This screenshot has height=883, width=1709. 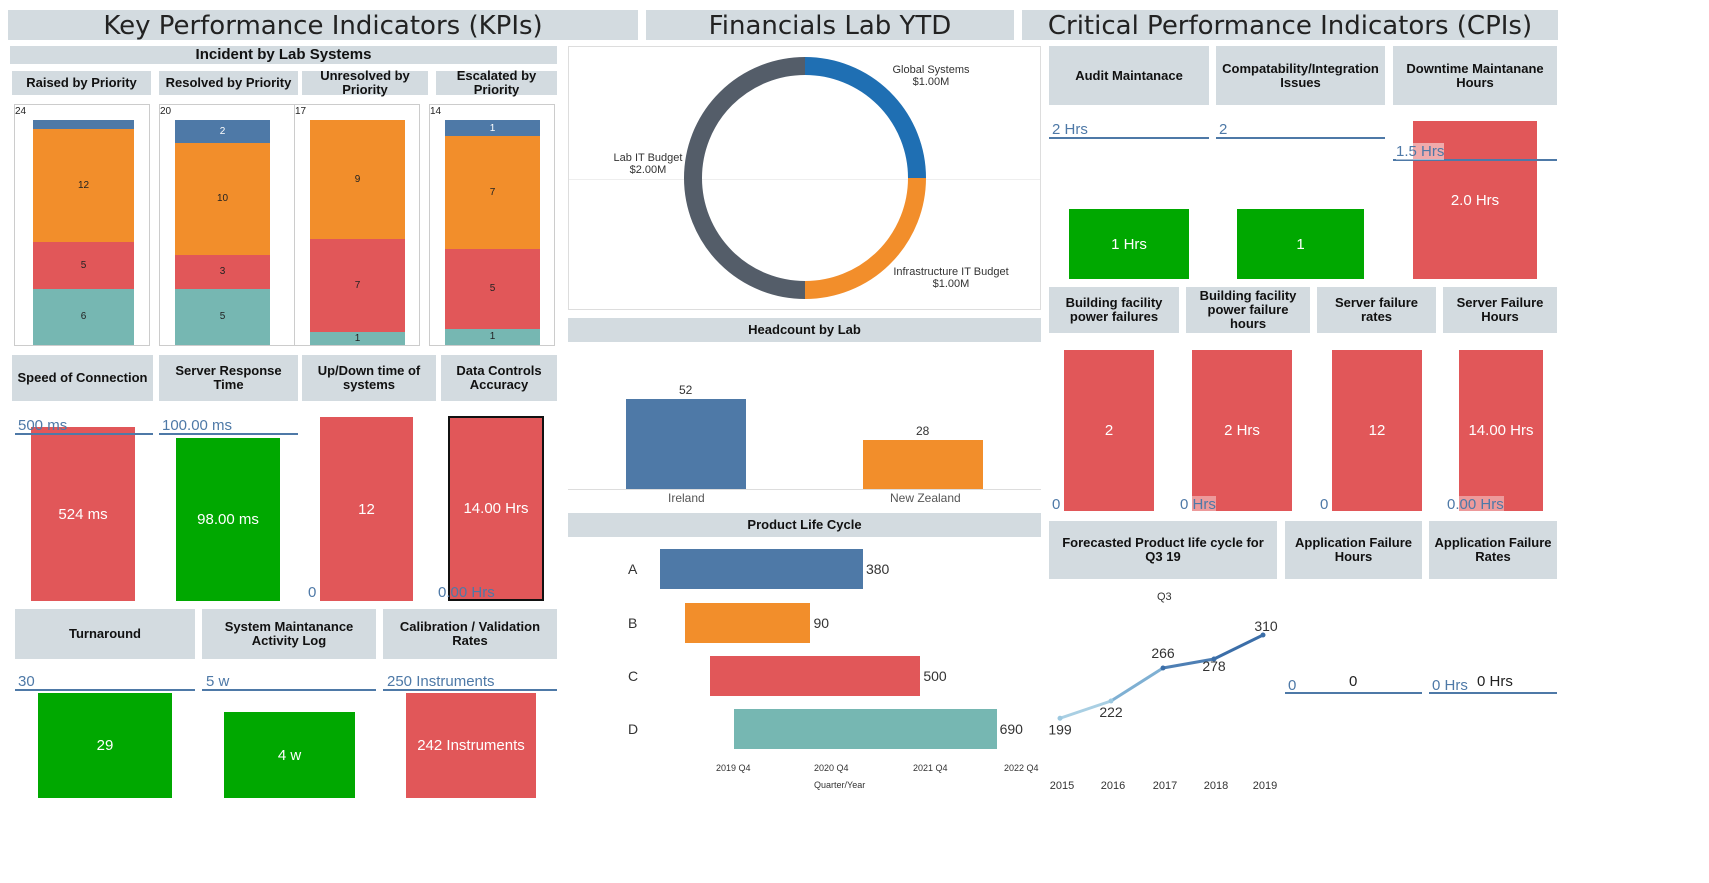 I want to click on application-failure-hours-header: Application Failure Hours, so click(x=1353, y=550).